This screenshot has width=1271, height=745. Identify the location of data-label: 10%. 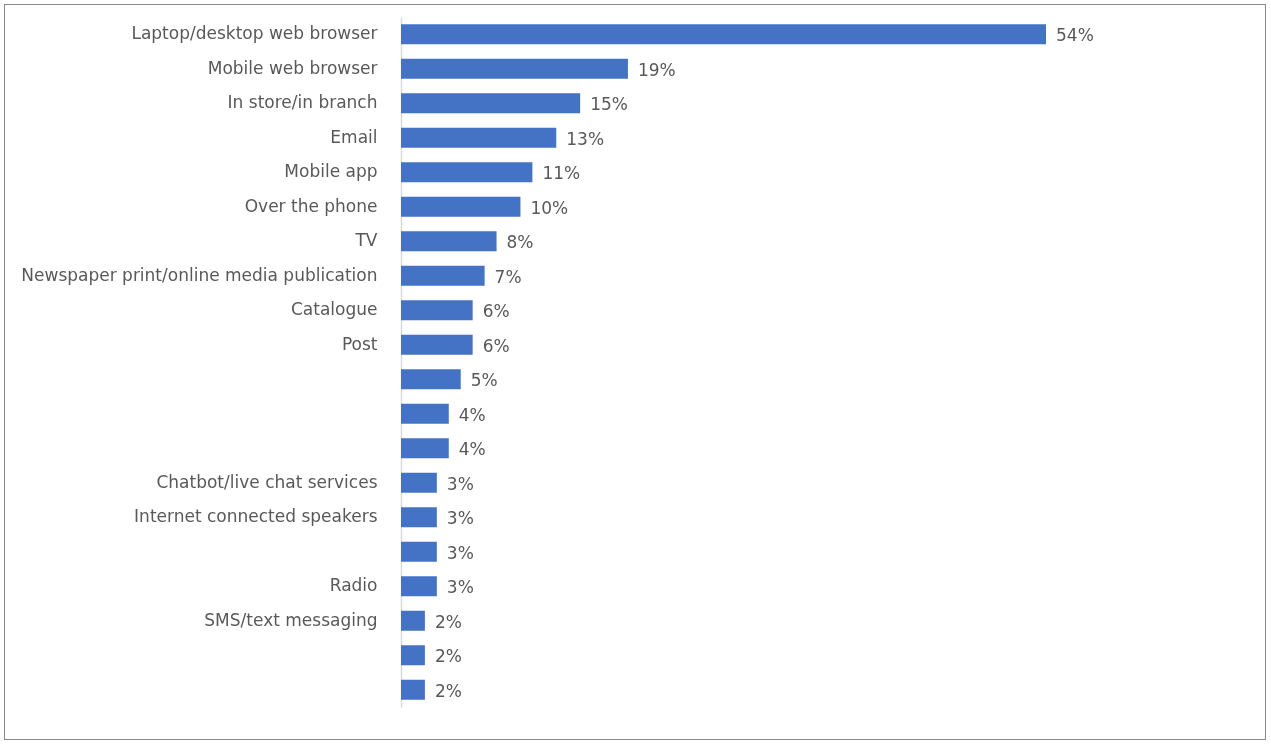
(549, 207).